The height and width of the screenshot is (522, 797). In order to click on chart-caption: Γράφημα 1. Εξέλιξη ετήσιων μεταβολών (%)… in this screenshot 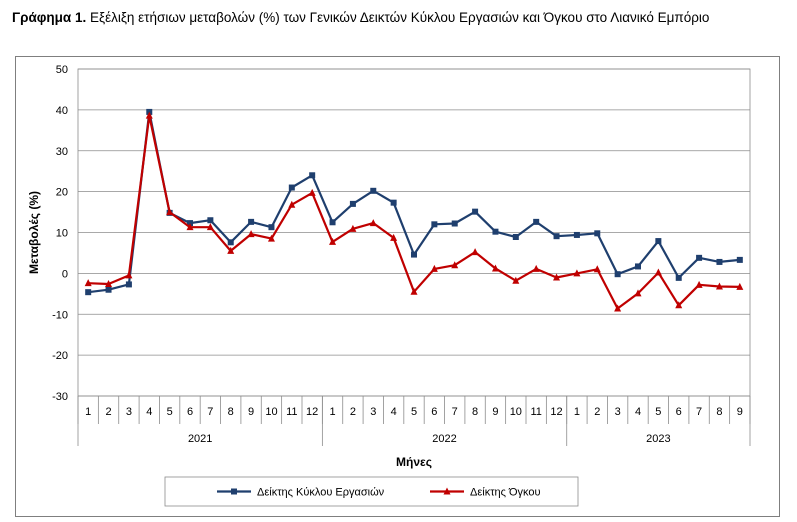, I will do `click(360, 17)`.